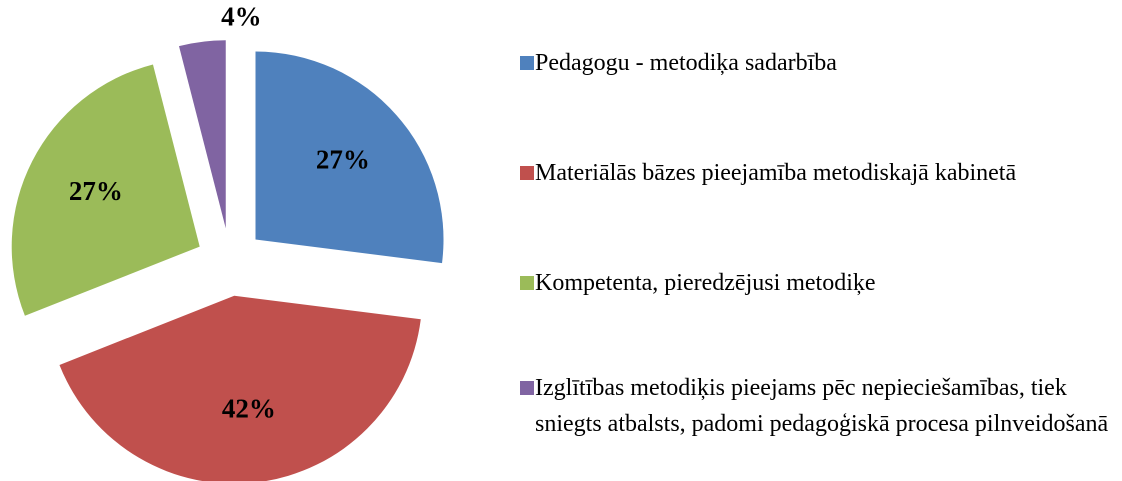  What do you see at coordinates (241, 17) in the screenshot?
I see `data-label: 4%` at bounding box center [241, 17].